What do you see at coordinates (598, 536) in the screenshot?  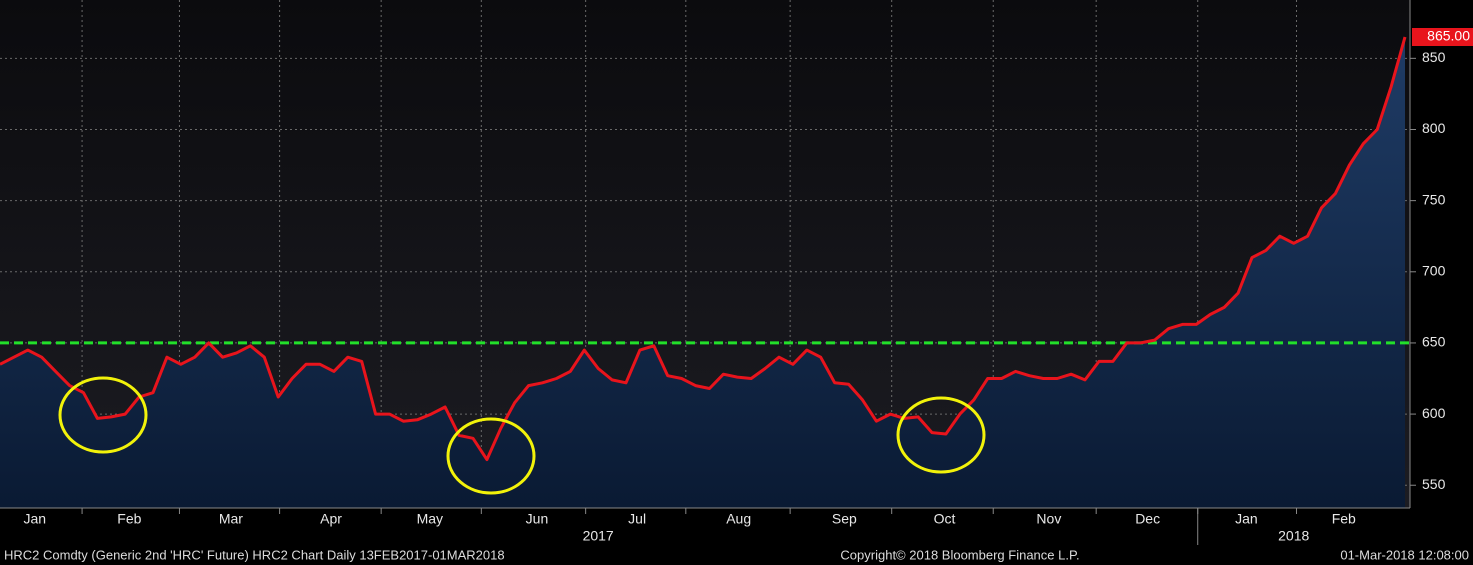 I see `year-label: 2017` at bounding box center [598, 536].